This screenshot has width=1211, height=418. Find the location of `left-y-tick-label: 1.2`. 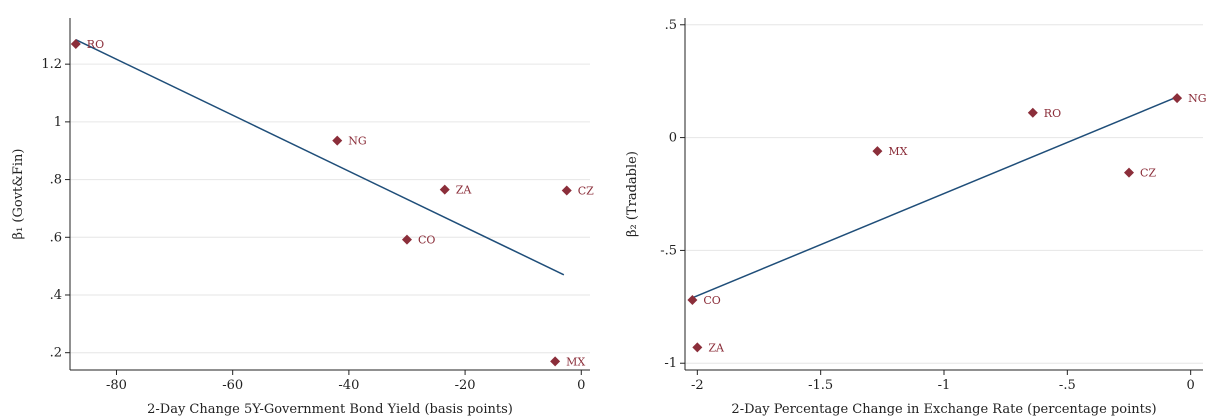

left-y-tick-label: 1.2 is located at coordinates (51, 64).